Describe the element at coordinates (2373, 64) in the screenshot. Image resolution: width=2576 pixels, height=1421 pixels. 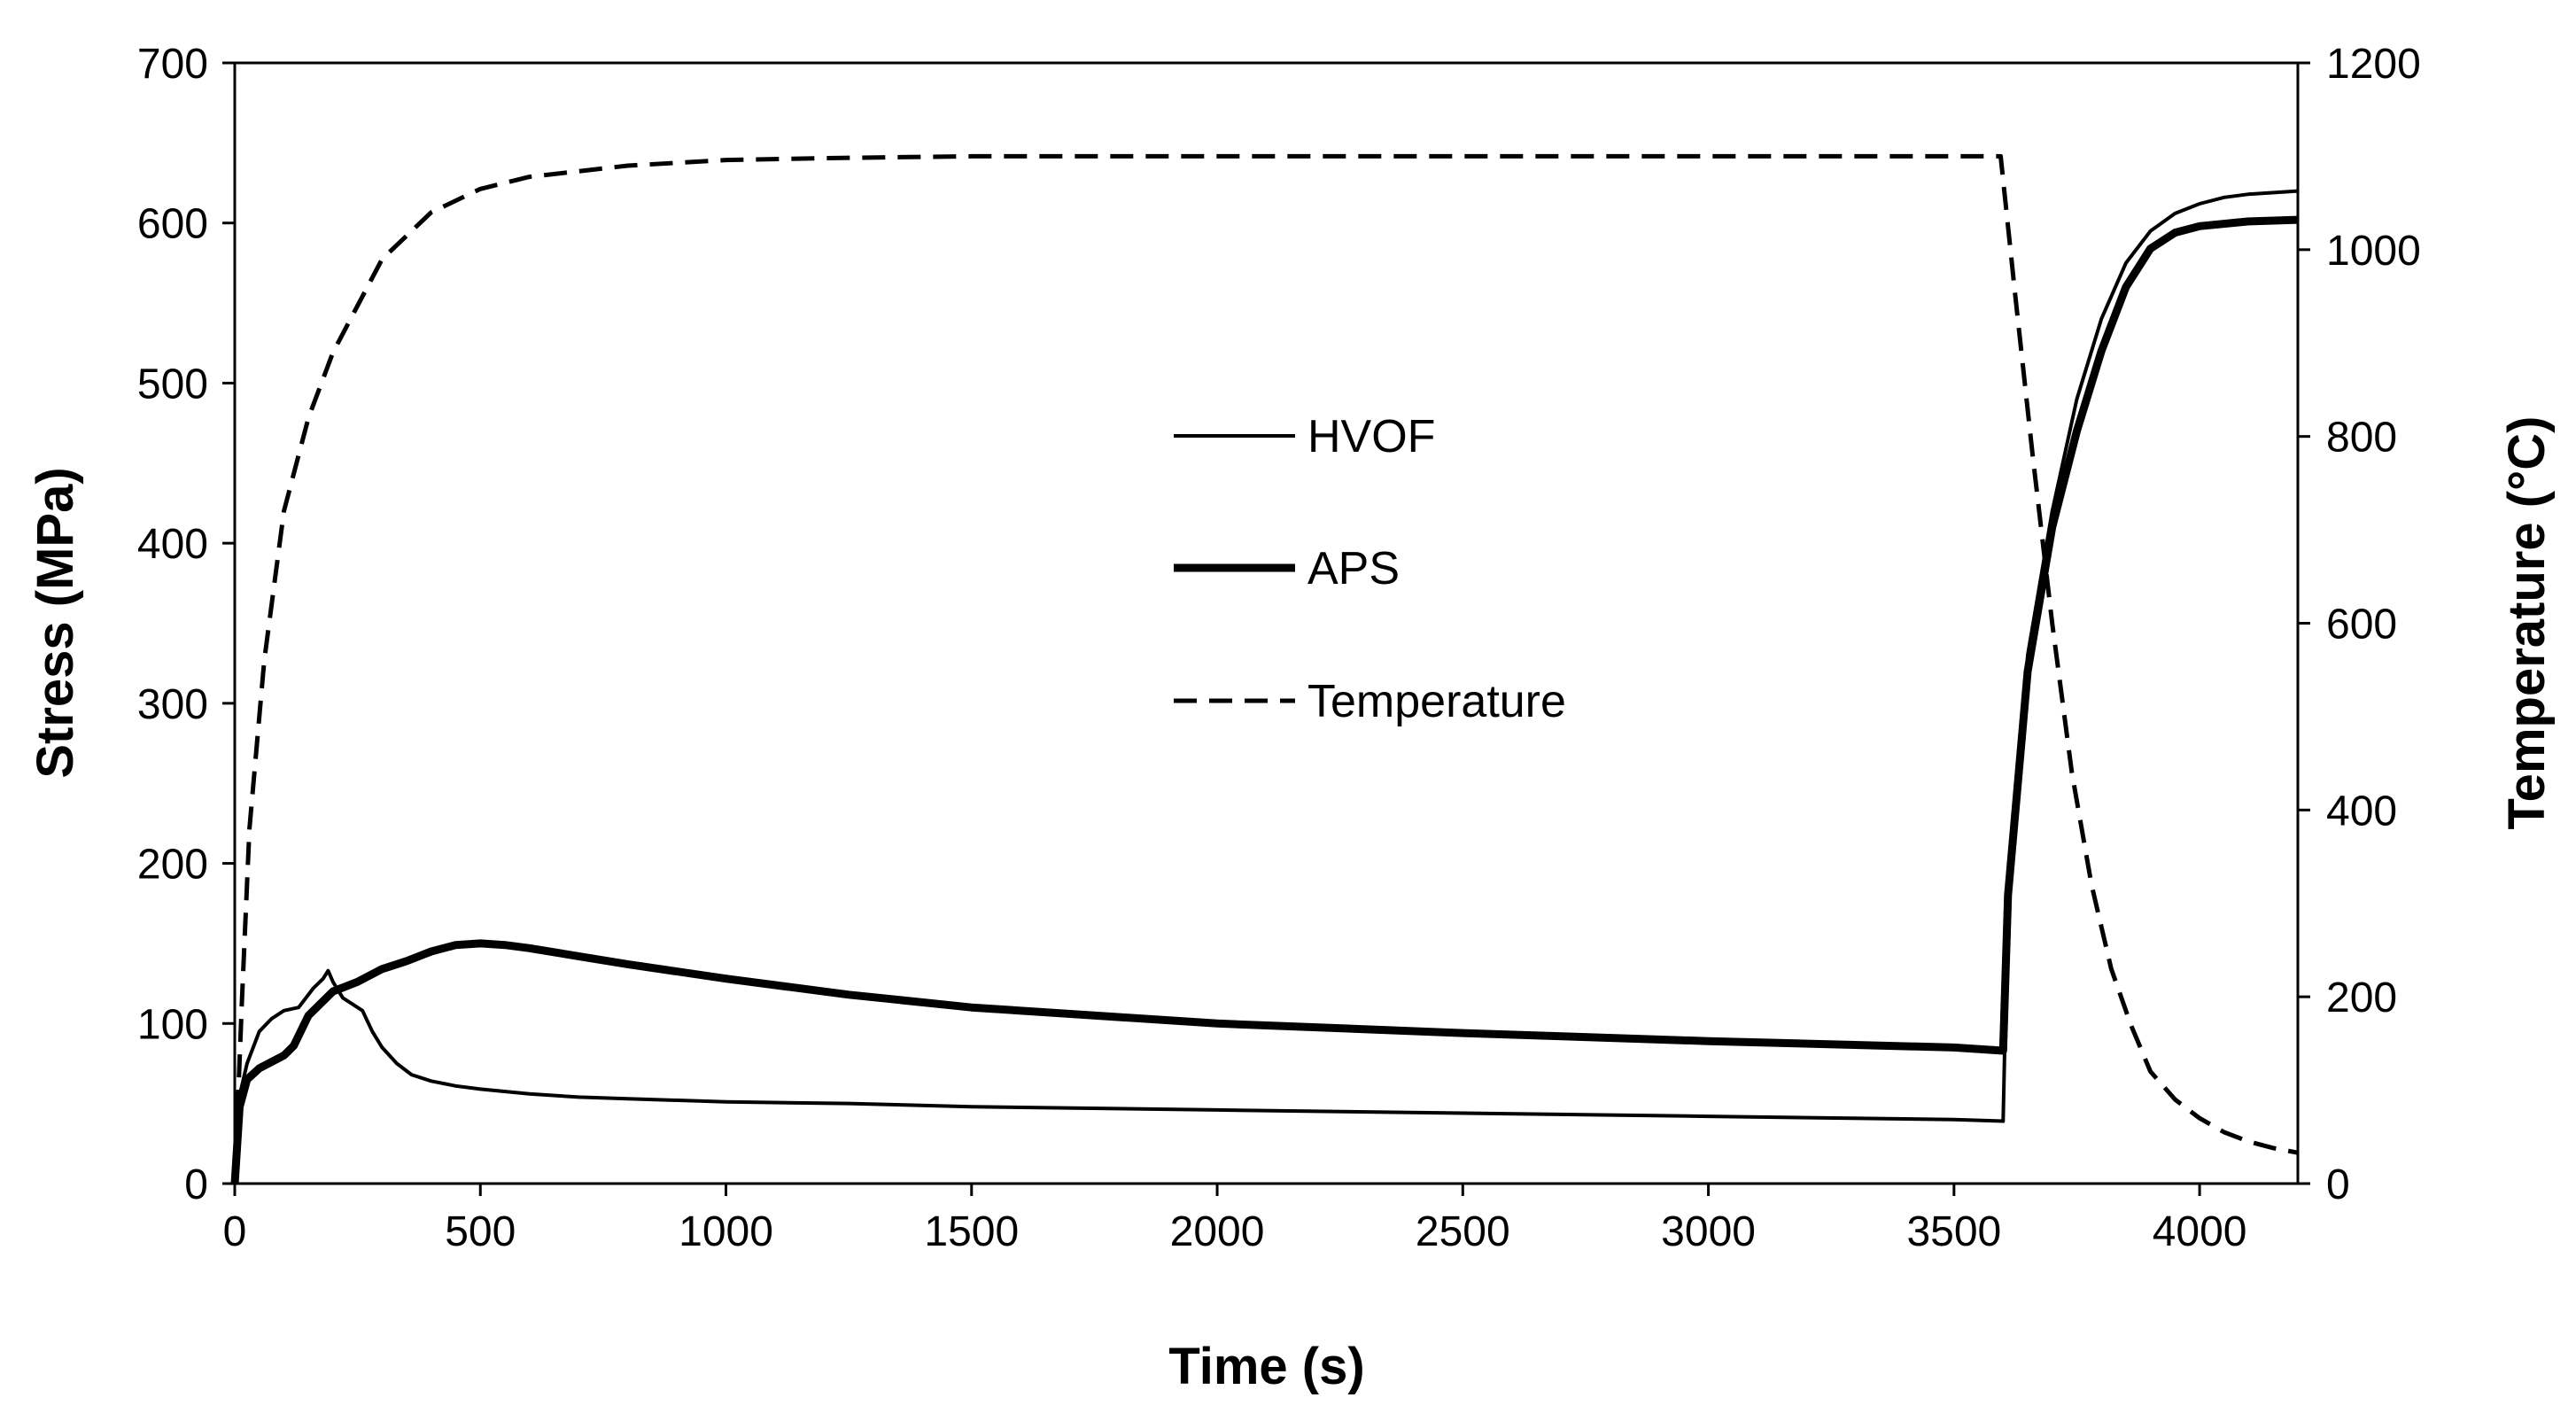
I see `y2-tick-label: 1200` at that location.